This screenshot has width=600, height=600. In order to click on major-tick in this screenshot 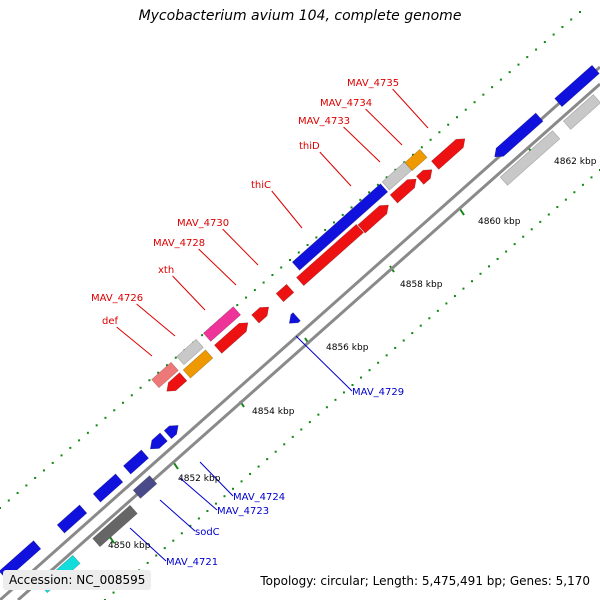, I will do `click(112, 540)`.